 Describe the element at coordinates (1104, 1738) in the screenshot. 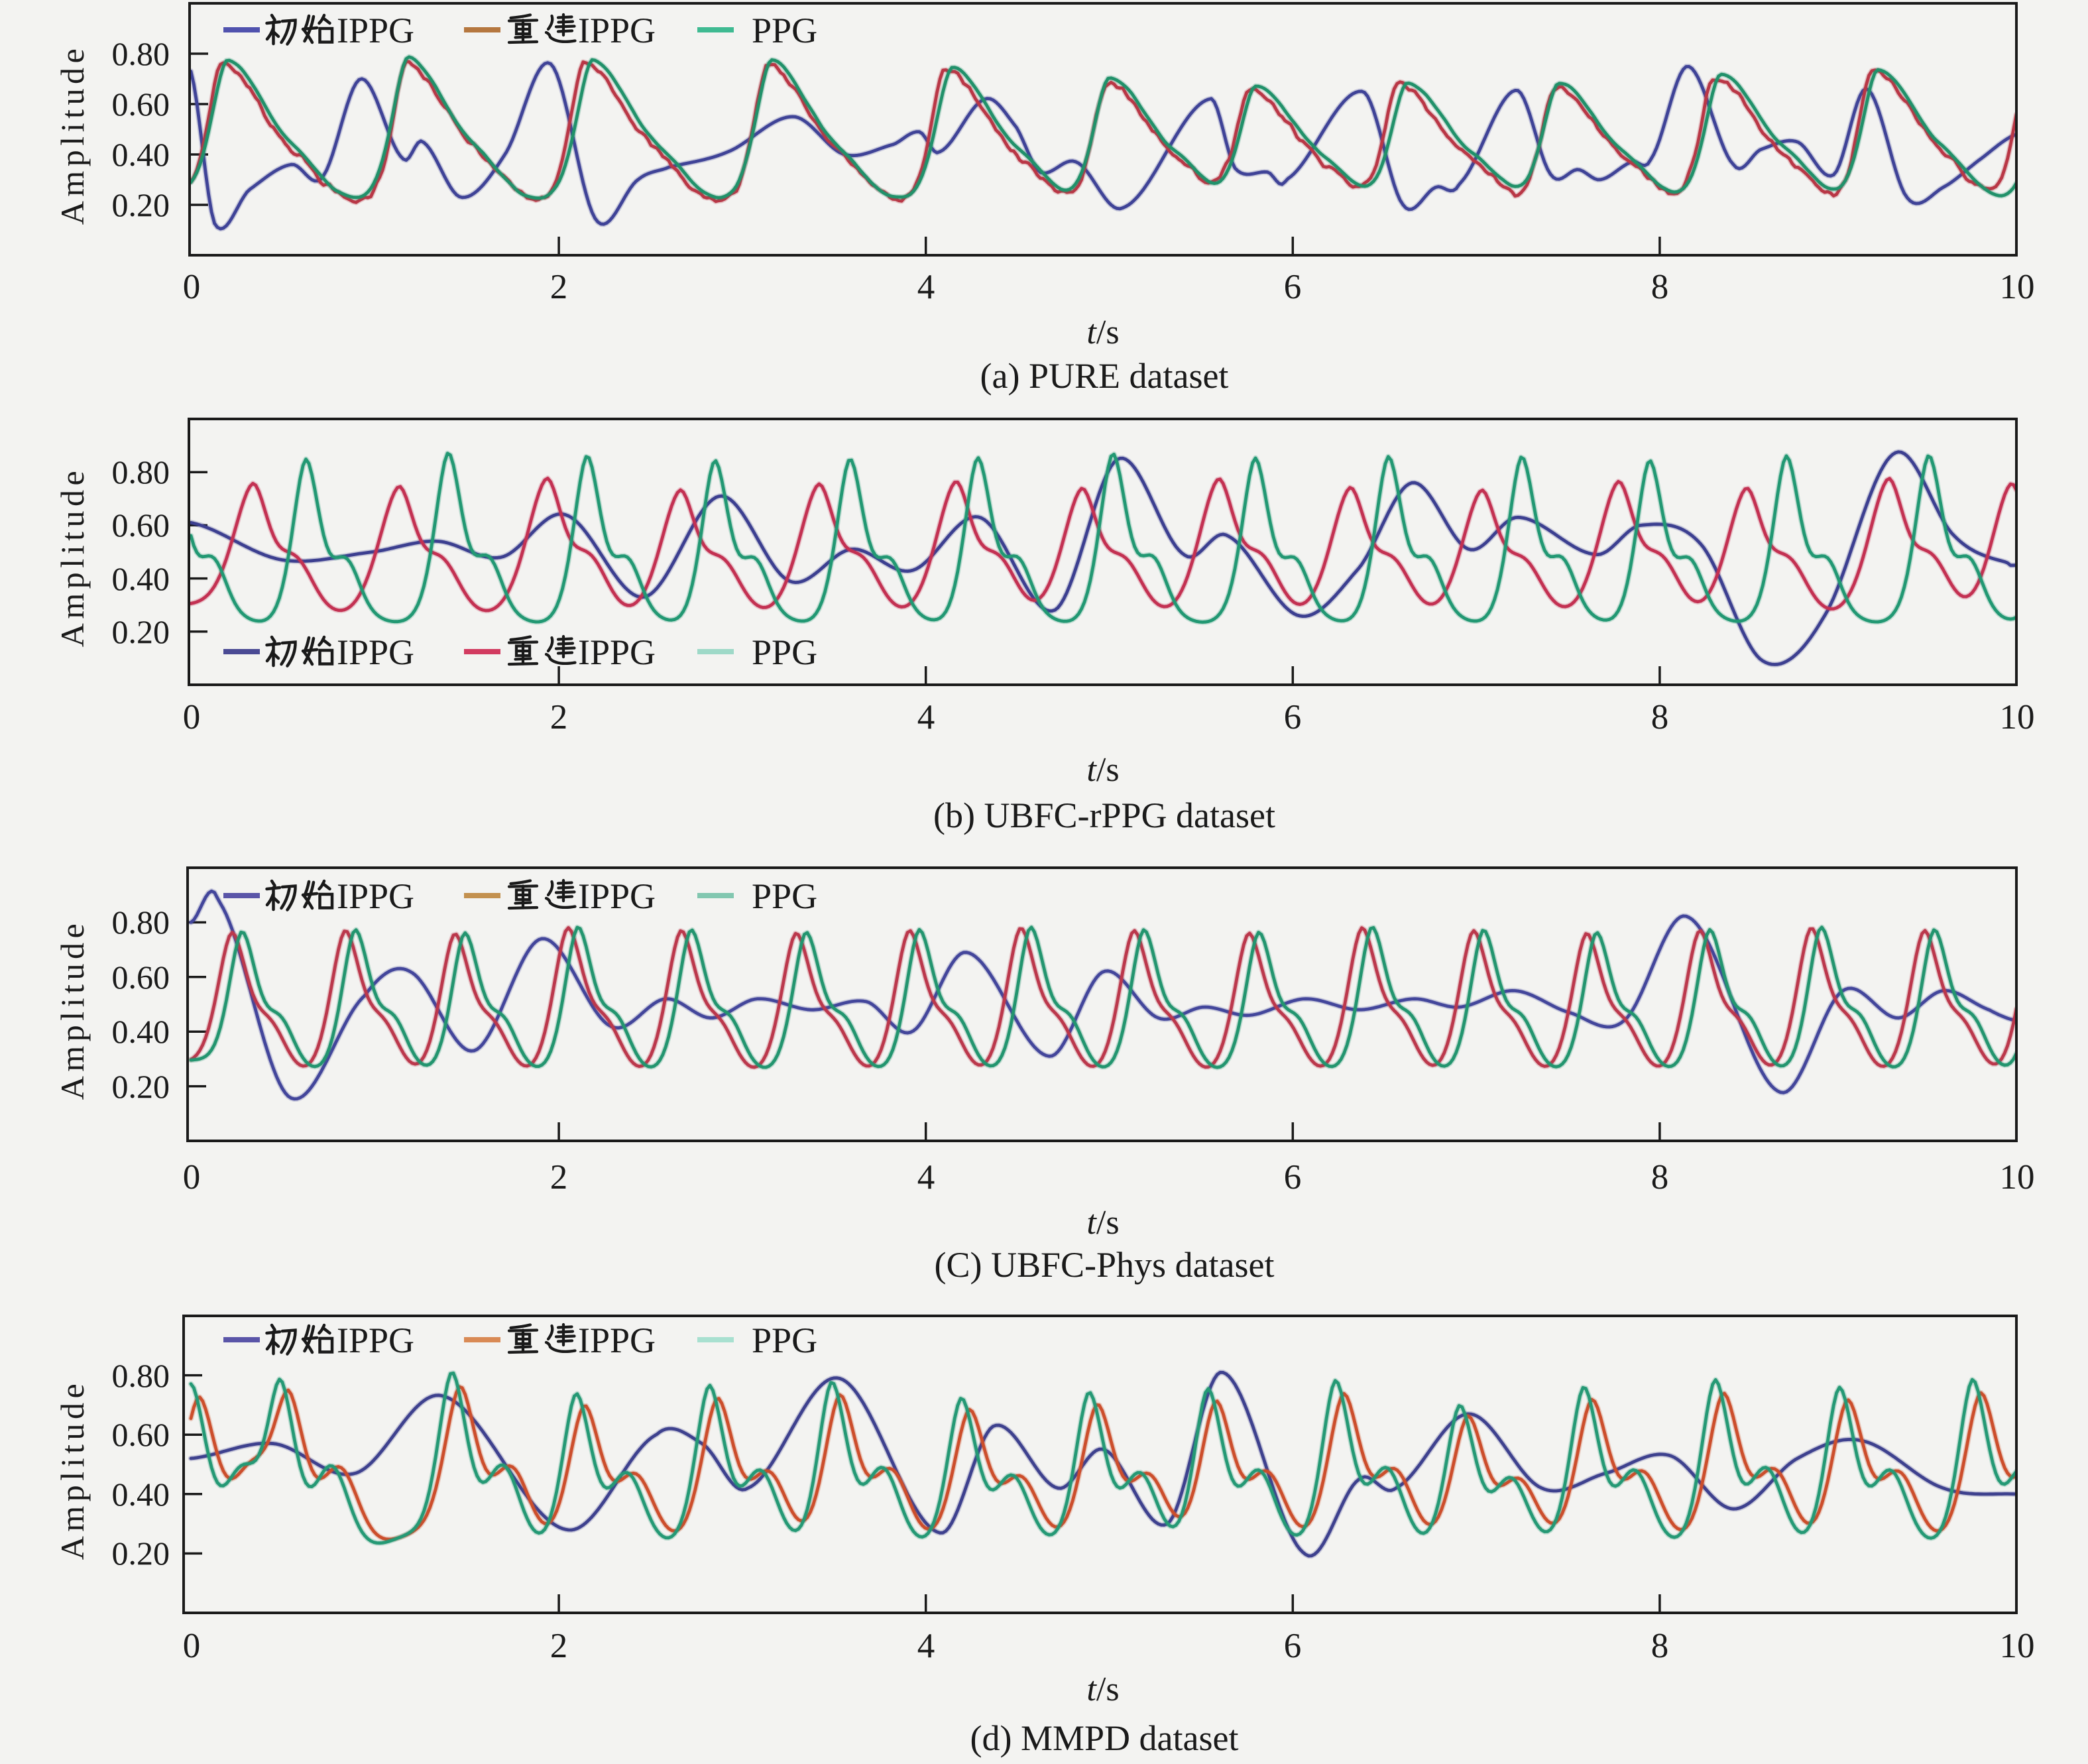

I see `svg-text: (d) MMPD dataset` at that location.